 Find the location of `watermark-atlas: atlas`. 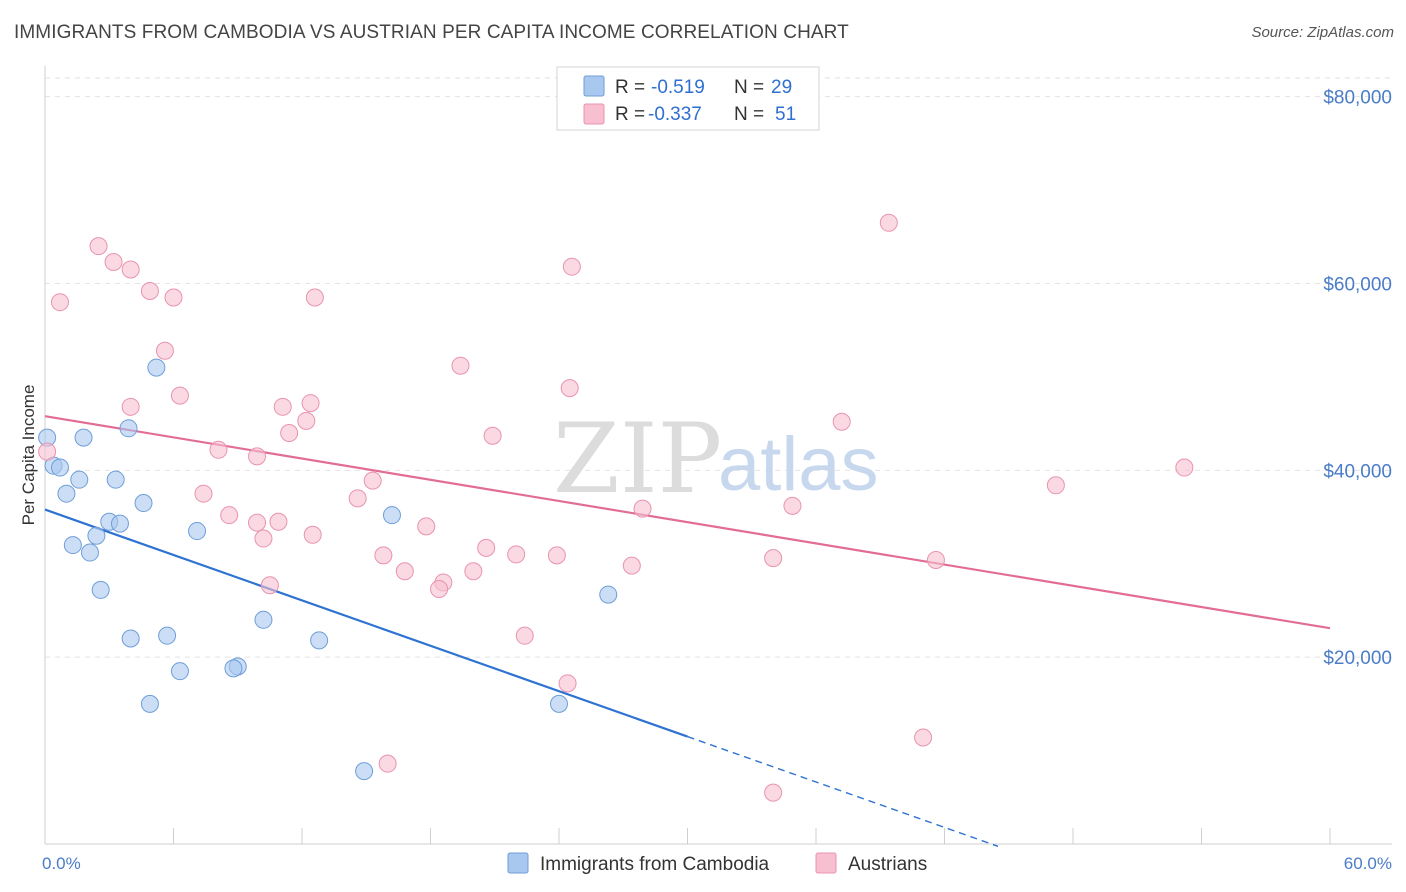

watermark-atlas: atlas is located at coordinates (798, 464).